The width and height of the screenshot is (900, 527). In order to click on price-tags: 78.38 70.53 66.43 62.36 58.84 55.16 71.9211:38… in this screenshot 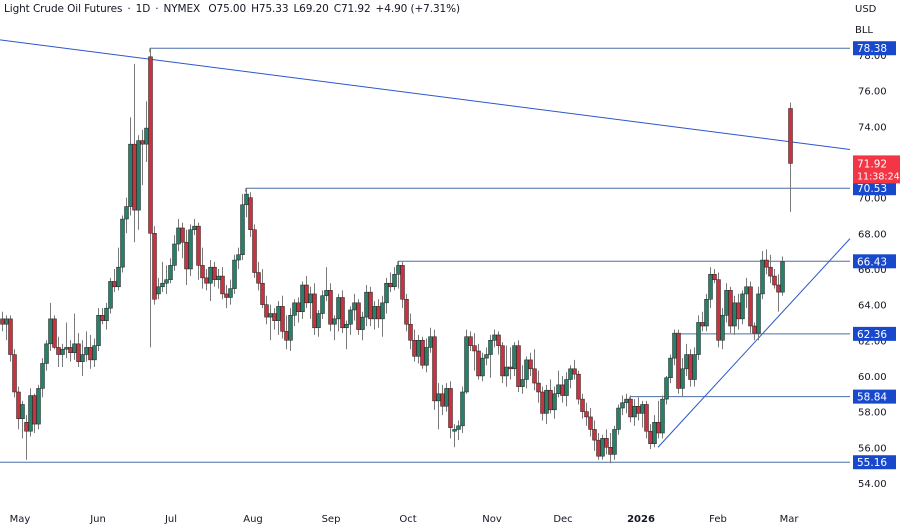, I will do `click(876, 255)`.